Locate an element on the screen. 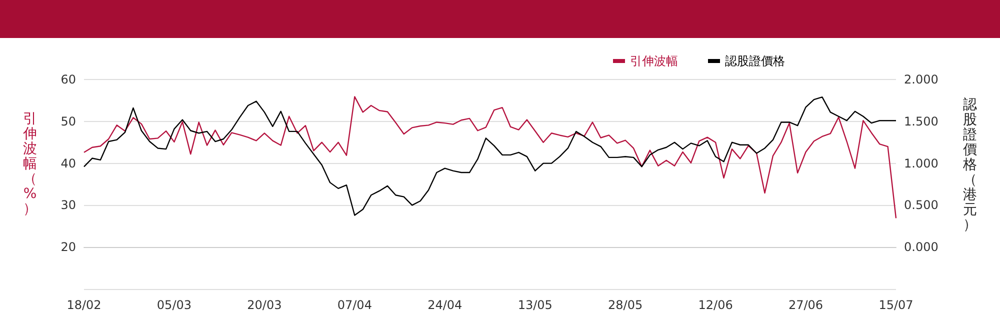  y-axis-title: 引伸波幅（%） is located at coordinates (30, 164).